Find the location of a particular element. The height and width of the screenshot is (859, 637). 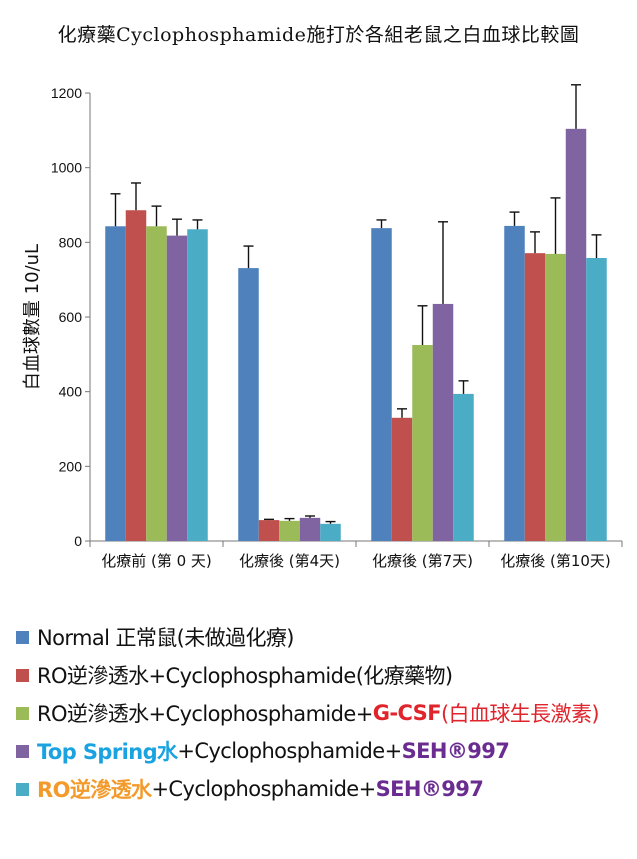

legend-label: Normal 正常鼠(未做過化療) is located at coordinates (165, 638).